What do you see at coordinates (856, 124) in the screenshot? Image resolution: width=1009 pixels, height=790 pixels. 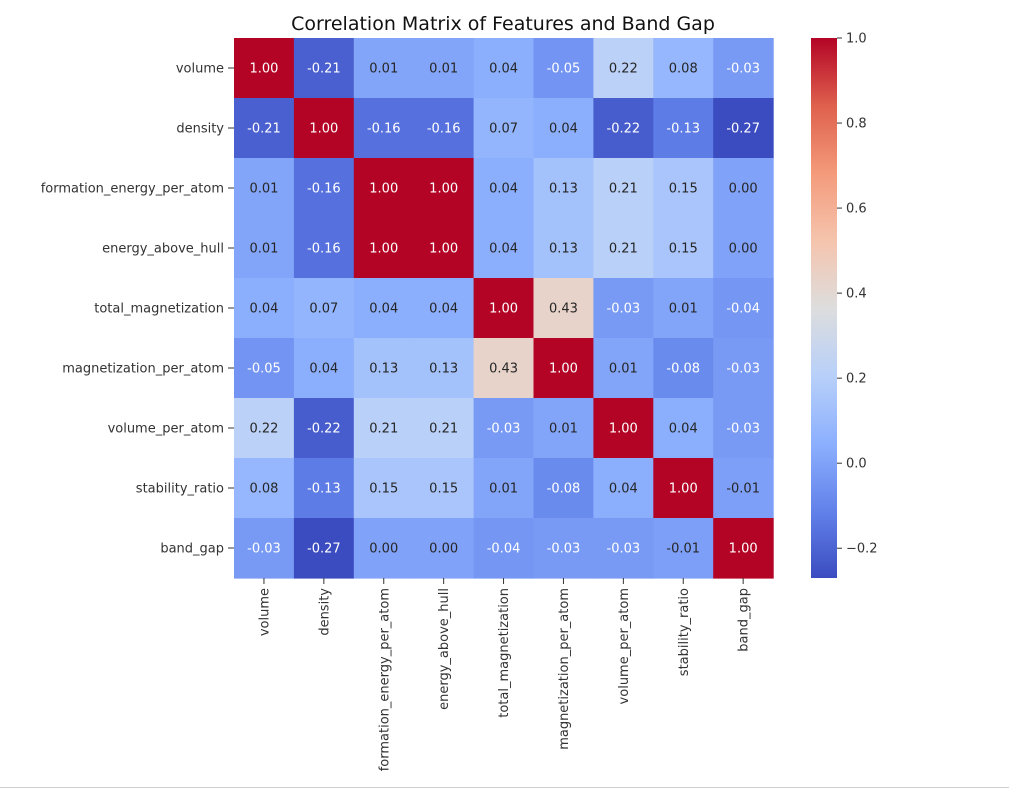 I see `colorbar-tick-label: 0.8` at bounding box center [856, 124].